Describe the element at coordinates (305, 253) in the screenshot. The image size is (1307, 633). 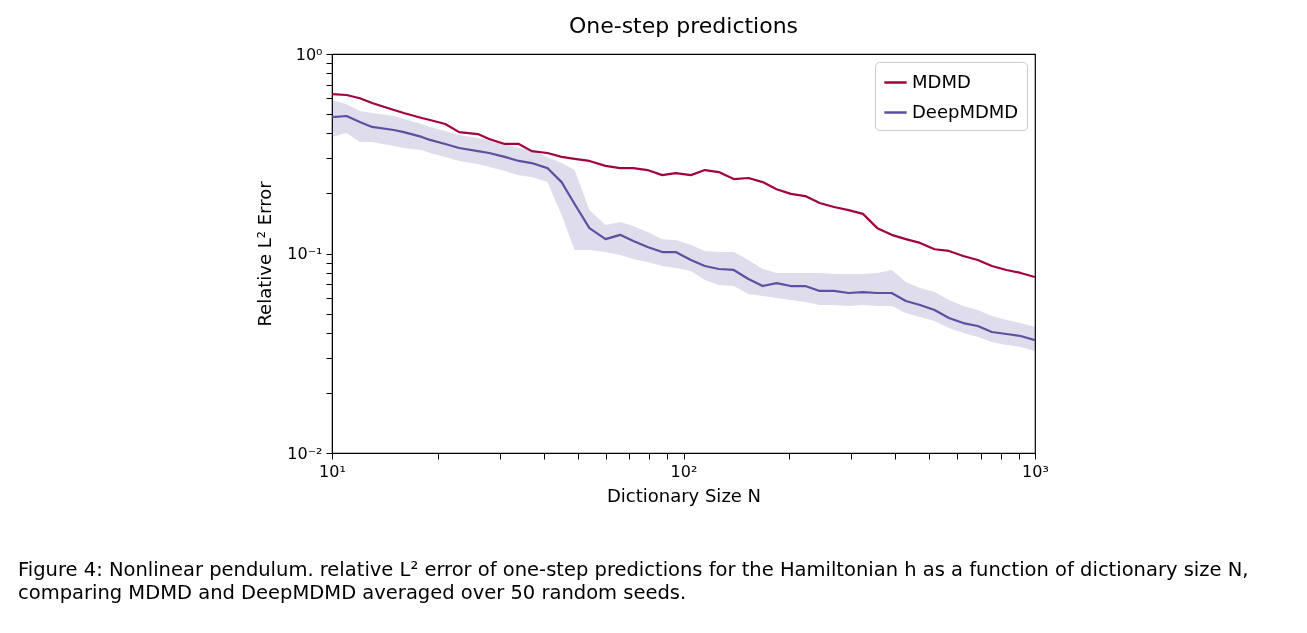
I see `y-tick-label: 10⁻¹` at that location.